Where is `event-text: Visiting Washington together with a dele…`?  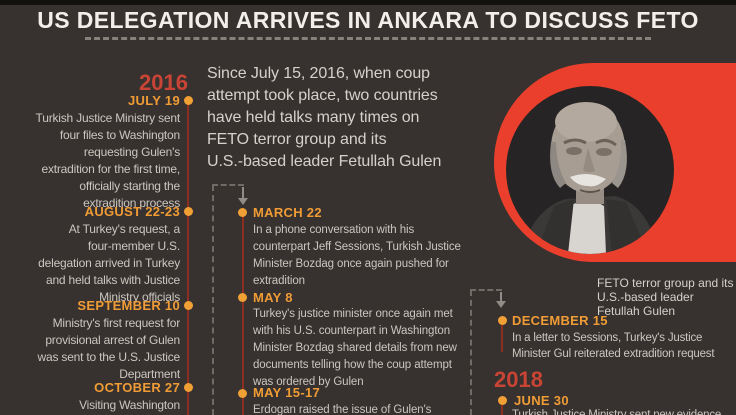 event-text: Visiting Washington together with a dele… is located at coordinates (129, 405).